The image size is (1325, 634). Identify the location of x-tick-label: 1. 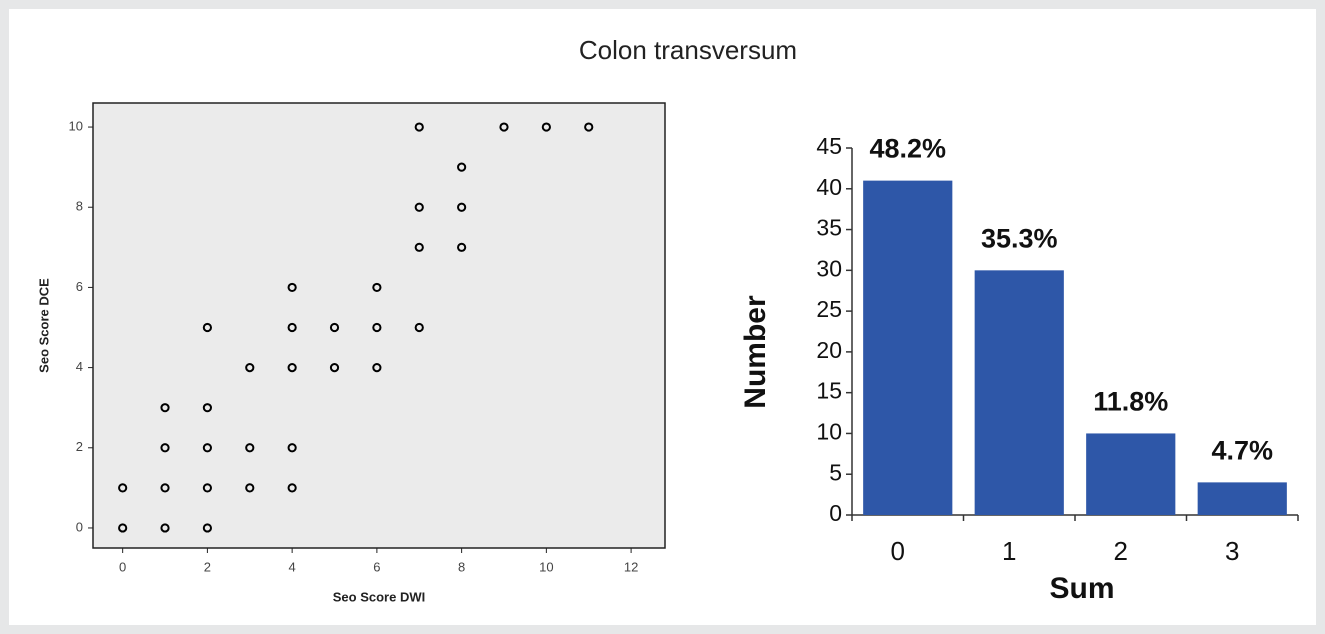
(1009, 551).